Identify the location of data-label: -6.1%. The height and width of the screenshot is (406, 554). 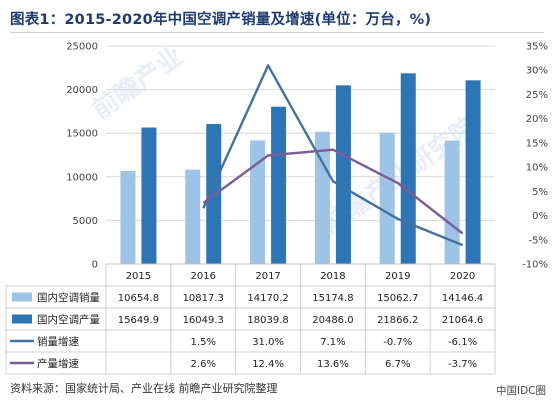
(462, 342).